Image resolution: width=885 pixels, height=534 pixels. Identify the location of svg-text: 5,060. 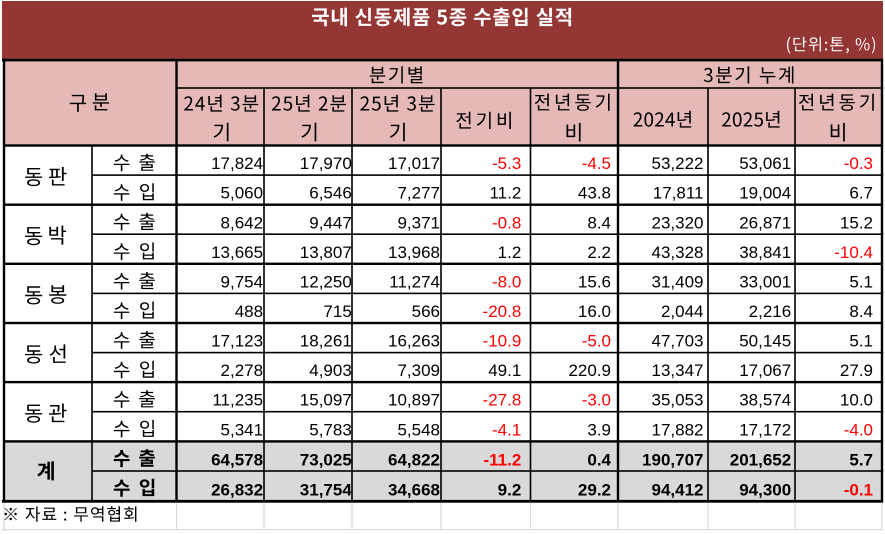
(242, 193).